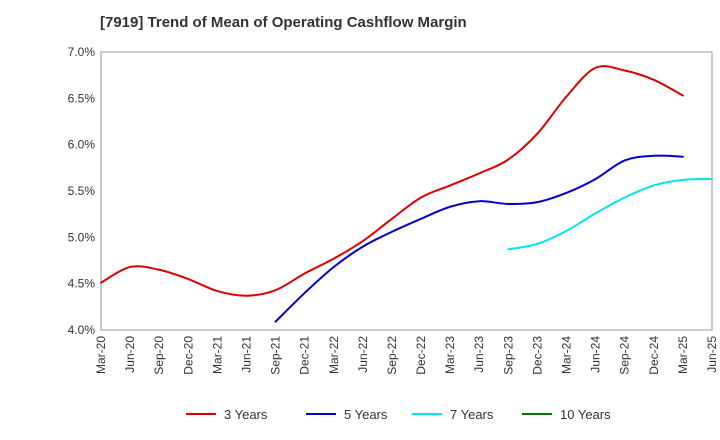  I want to click on legend-item-10-years: 10 Years, so click(566, 414).